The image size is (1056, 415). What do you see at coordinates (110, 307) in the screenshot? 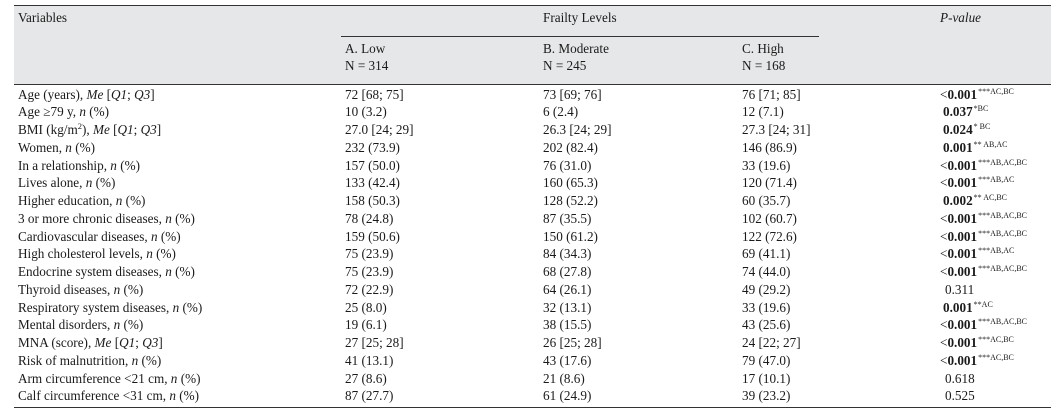
I see `row-label: Respiratory system diseases, n (%)` at bounding box center [110, 307].